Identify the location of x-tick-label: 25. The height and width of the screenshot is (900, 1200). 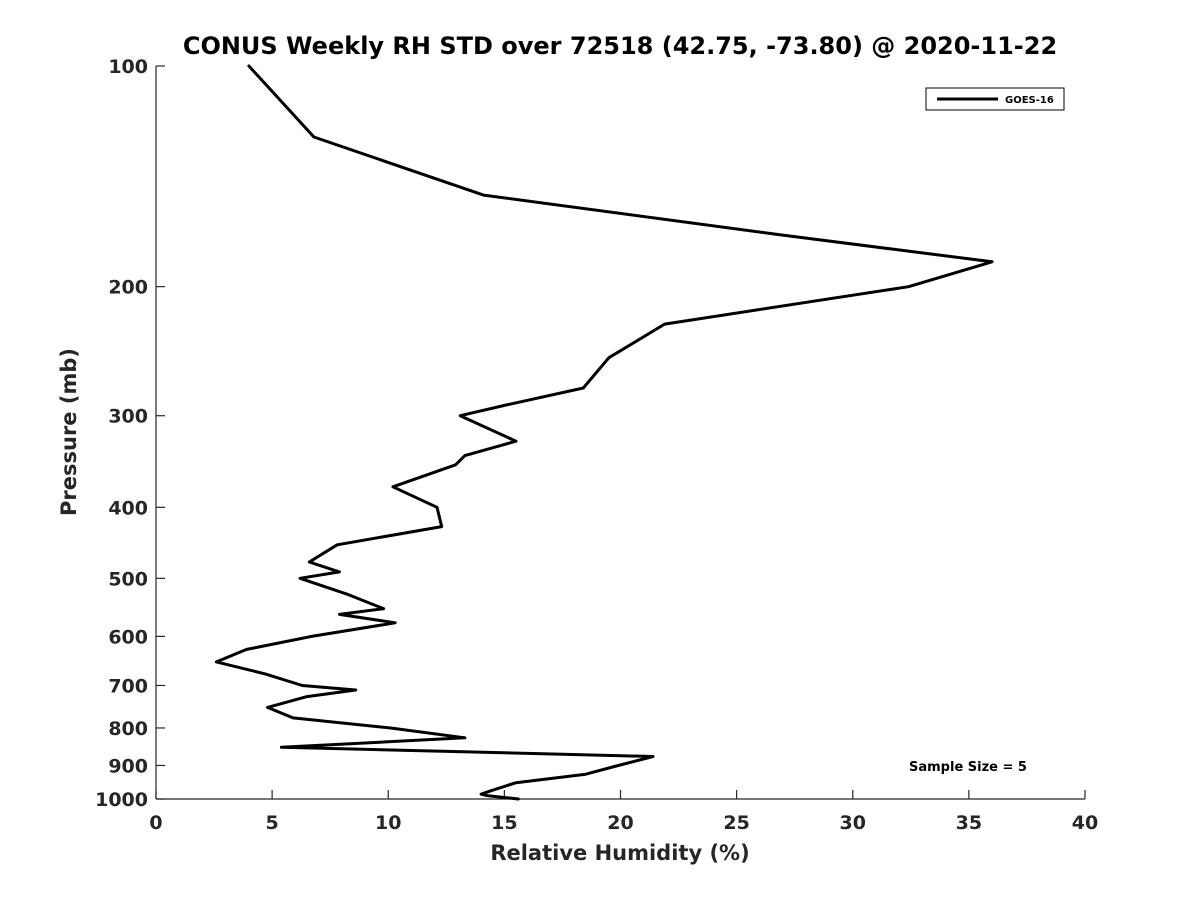
(736, 823).